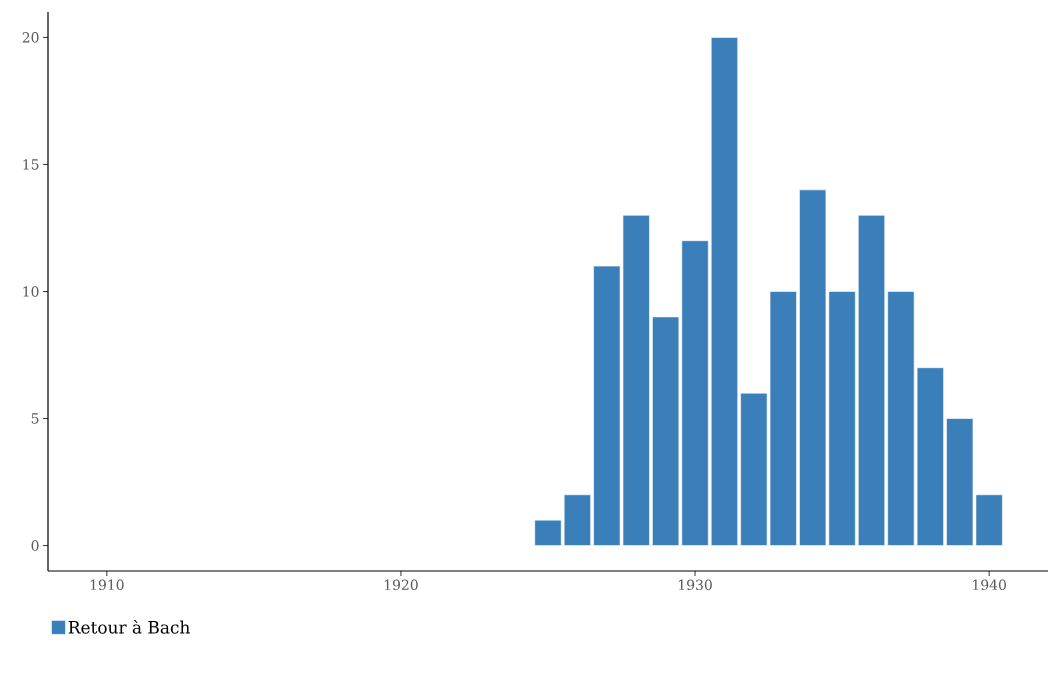 The width and height of the screenshot is (1054, 676). Describe the element at coordinates (107, 585) in the screenshot. I see `x-tick-label: 1910` at that location.